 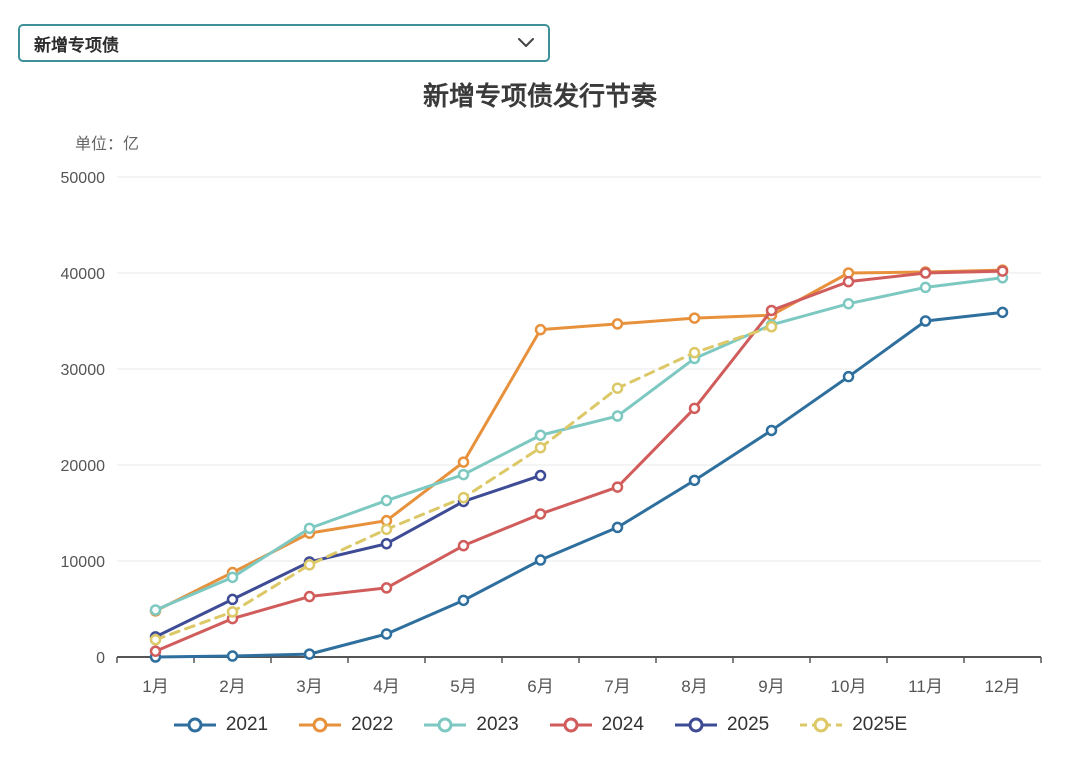 What do you see at coordinates (617, 686) in the screenshot?
I see `x-axis-label: 7月` at bounding box center [617, 686].